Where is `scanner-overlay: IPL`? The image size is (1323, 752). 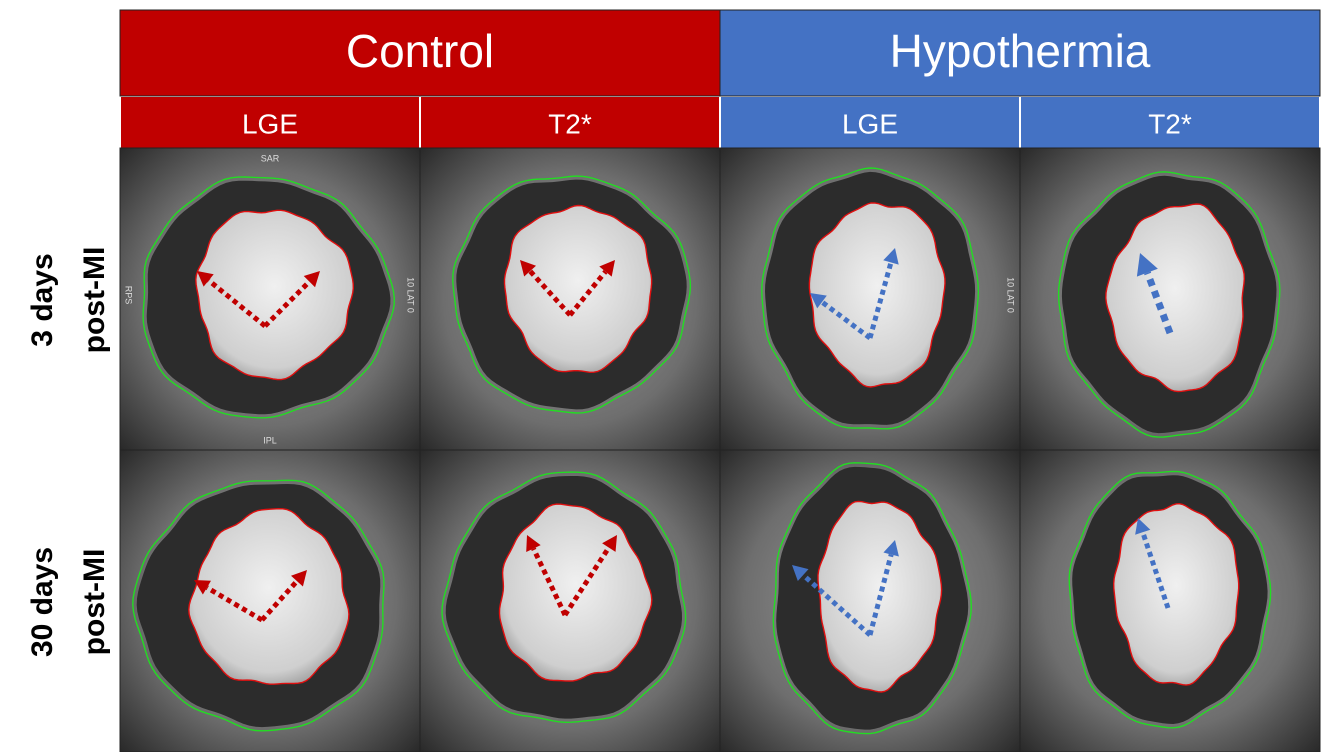 scanner-overlay: IPL is located at coordinates (270, 440).